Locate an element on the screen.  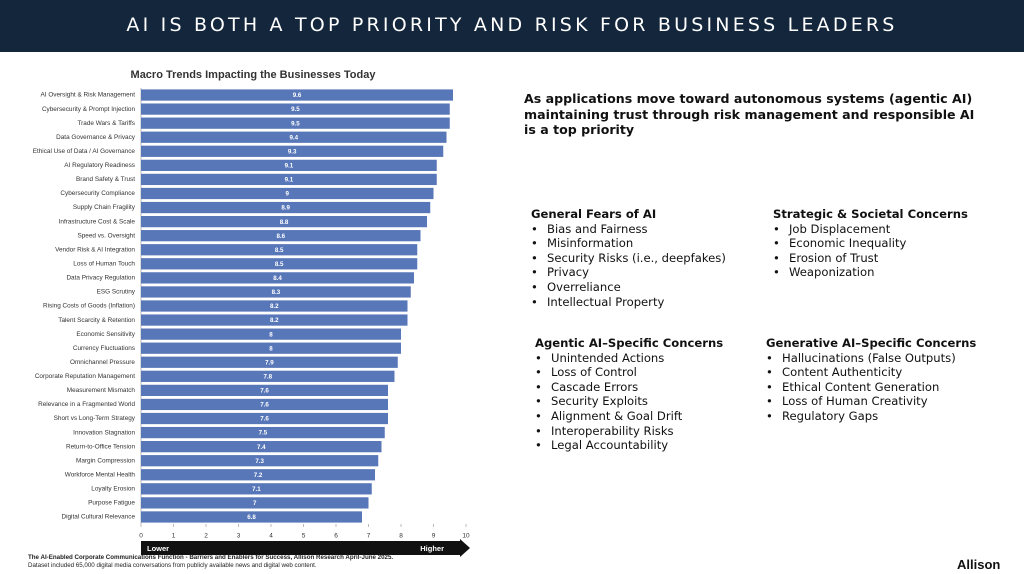
list-item: Unintended Actions is located at coordinates (629, 358).